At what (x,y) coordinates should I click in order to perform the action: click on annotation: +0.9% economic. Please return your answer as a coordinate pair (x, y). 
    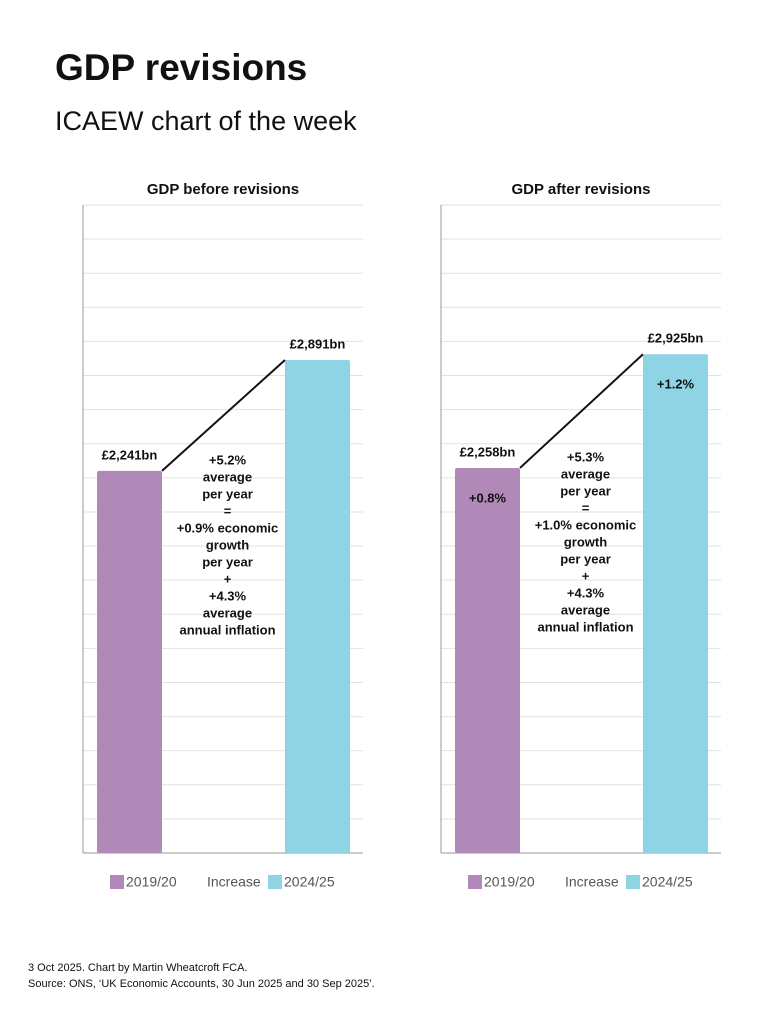
    Looking at the image, I should click on (228, 527).